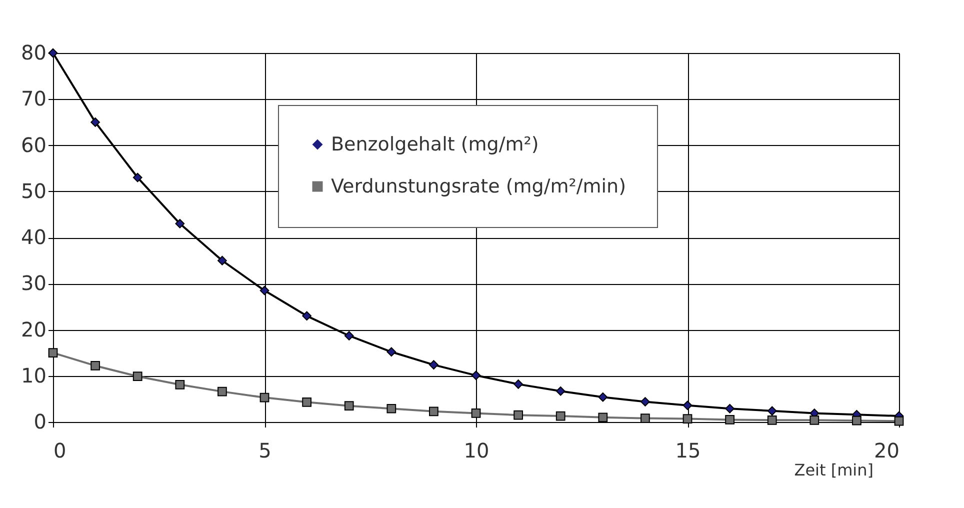 The height and width of the screenshot is (508, 964). What do you see at coordinates (33, 283) in the screenshot?
I see `y-tick-label: 30` at bounding box center [33, 283].